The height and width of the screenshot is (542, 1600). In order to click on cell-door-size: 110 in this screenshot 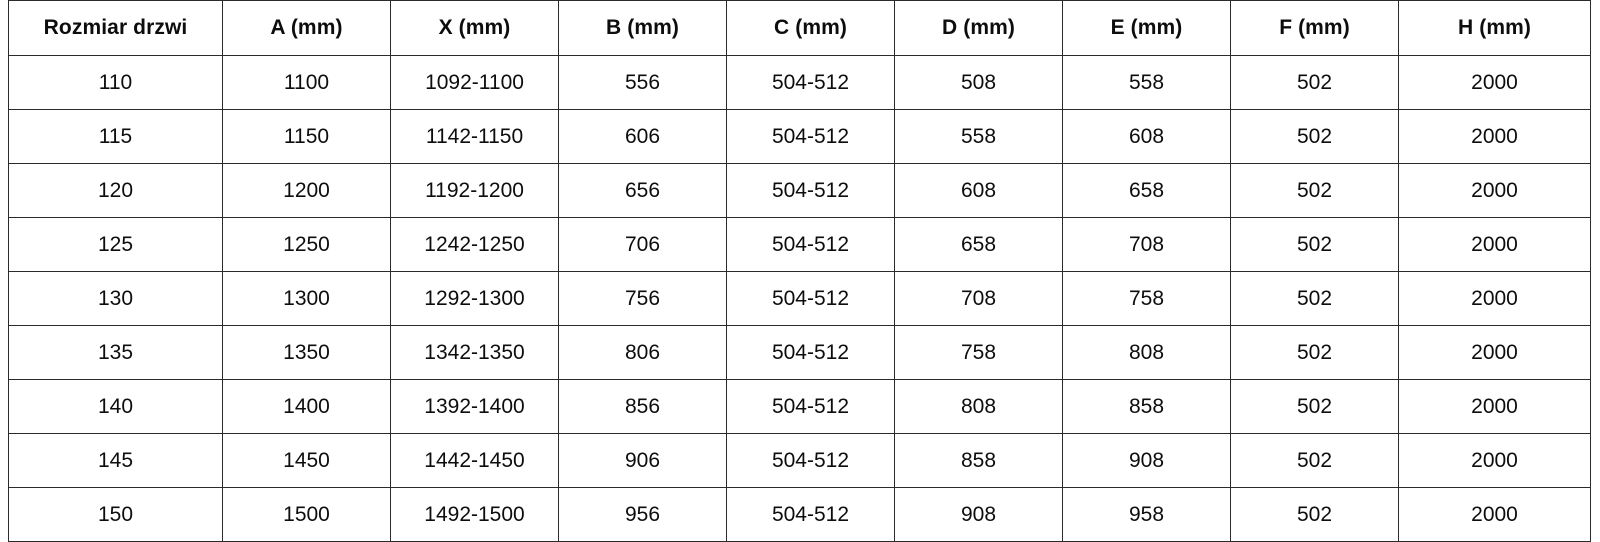, I will do `click(115, 82)`.